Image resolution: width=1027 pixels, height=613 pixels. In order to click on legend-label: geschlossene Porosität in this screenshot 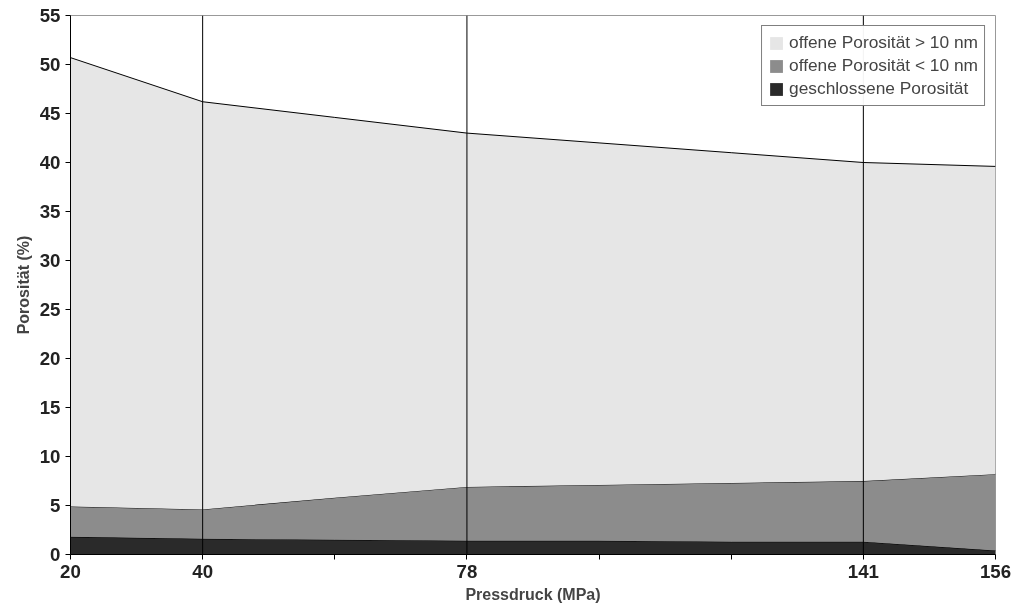, I will do `click(879, 88)`.